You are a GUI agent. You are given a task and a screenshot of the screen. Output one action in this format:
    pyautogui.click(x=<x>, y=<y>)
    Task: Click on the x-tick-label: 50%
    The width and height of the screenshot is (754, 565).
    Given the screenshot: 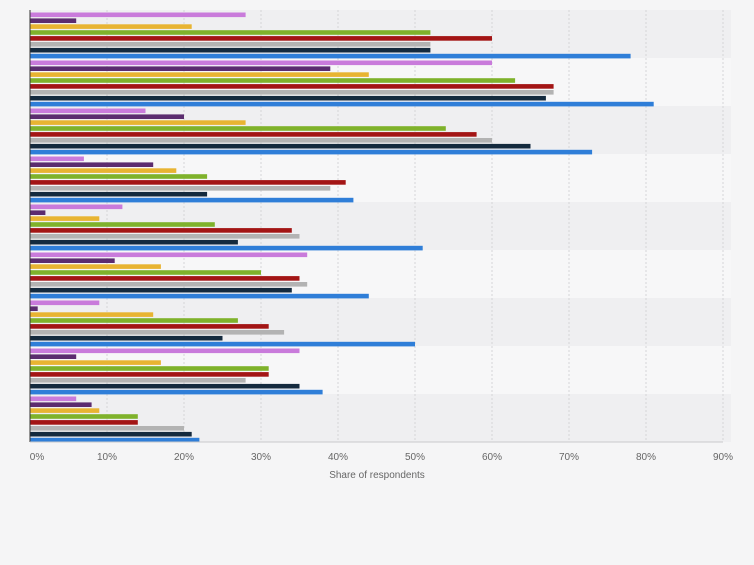 What is the action you would take?
    pyautogui.click(x=415, y=457)
    